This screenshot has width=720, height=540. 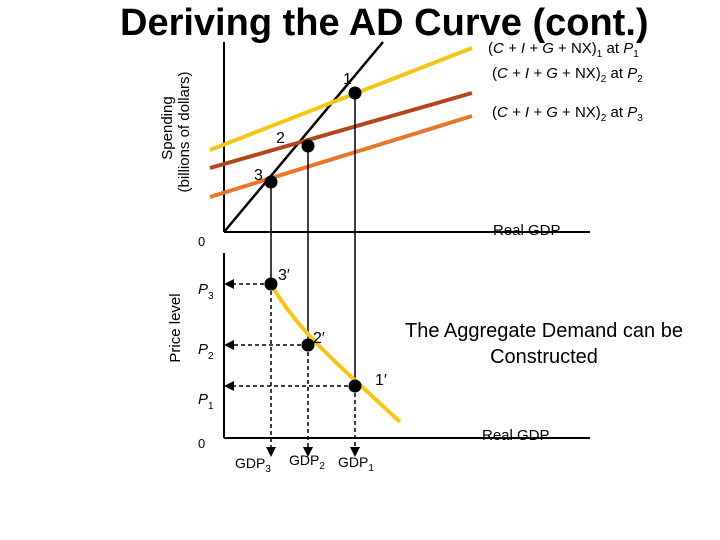 I want to click on legend-3-sub: 2, so click(x=603, y=118).